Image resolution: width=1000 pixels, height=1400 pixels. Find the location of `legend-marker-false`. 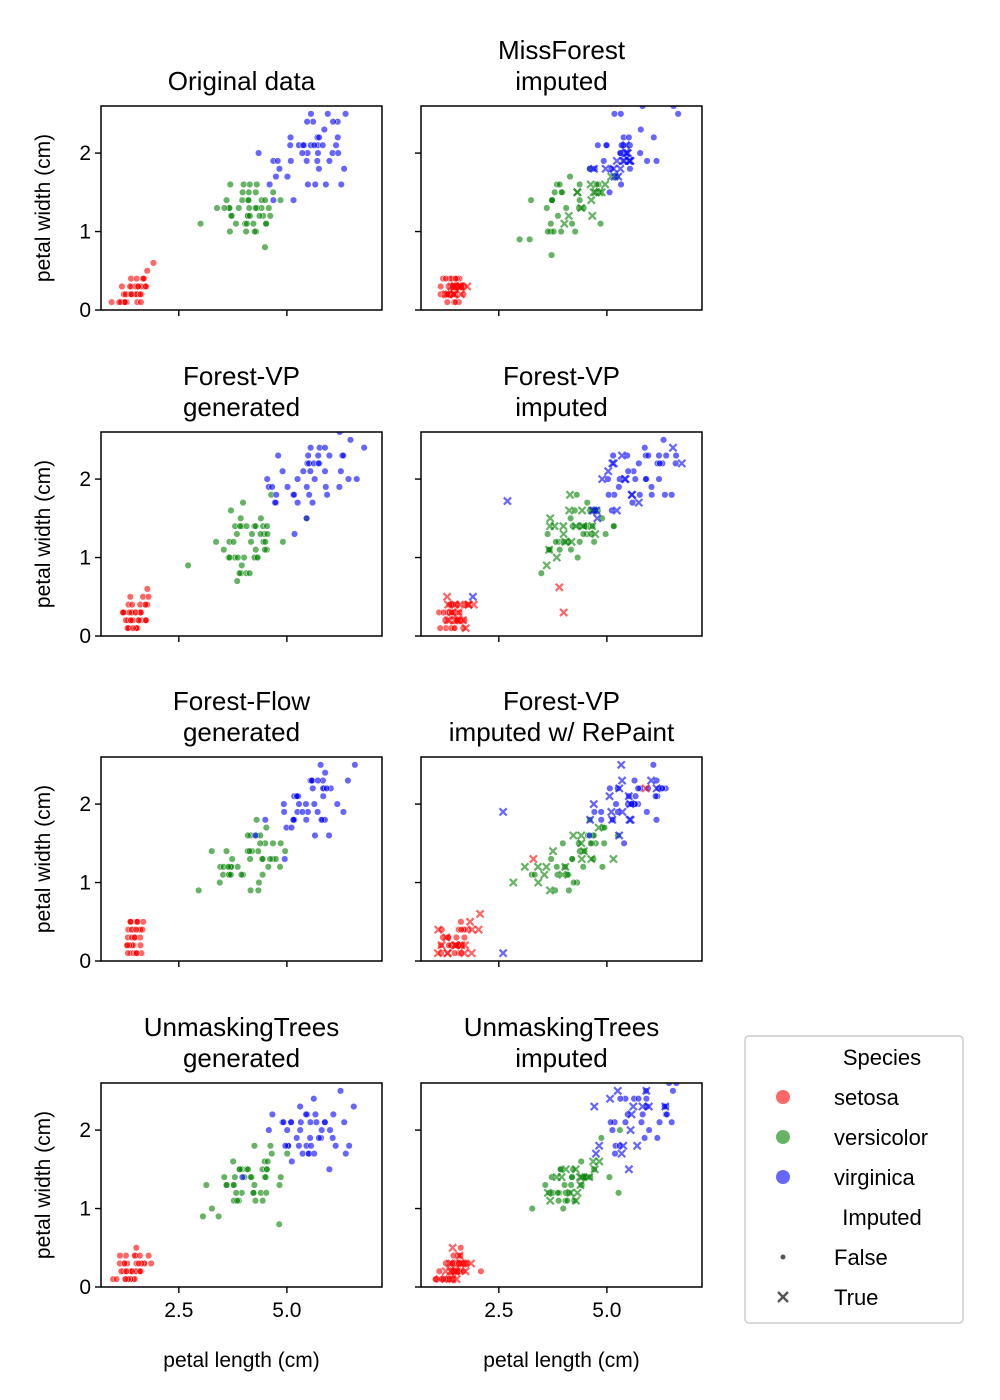

legend-marker-false is located at coordinates (783, 1257).